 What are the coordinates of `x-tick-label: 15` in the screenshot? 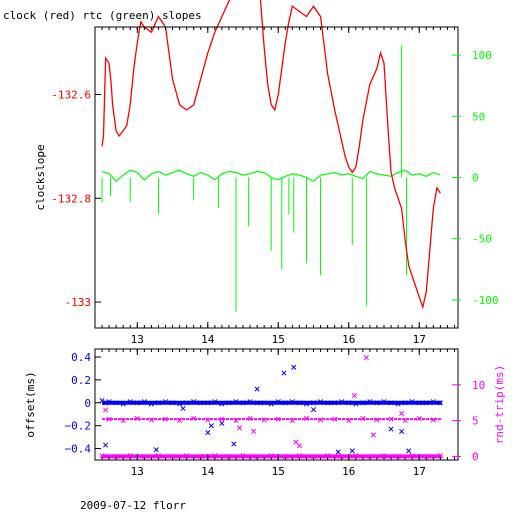 It's located at (278, 471).